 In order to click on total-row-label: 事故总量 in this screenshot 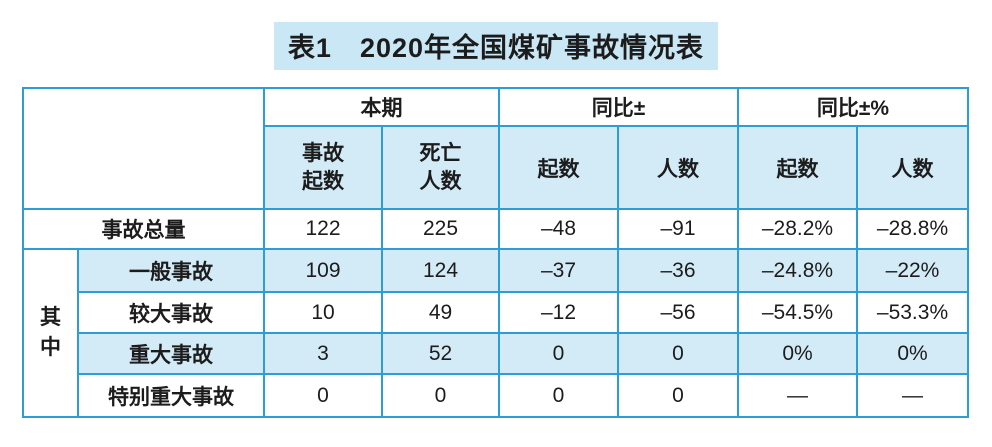, I will do `click(143, 229)`.